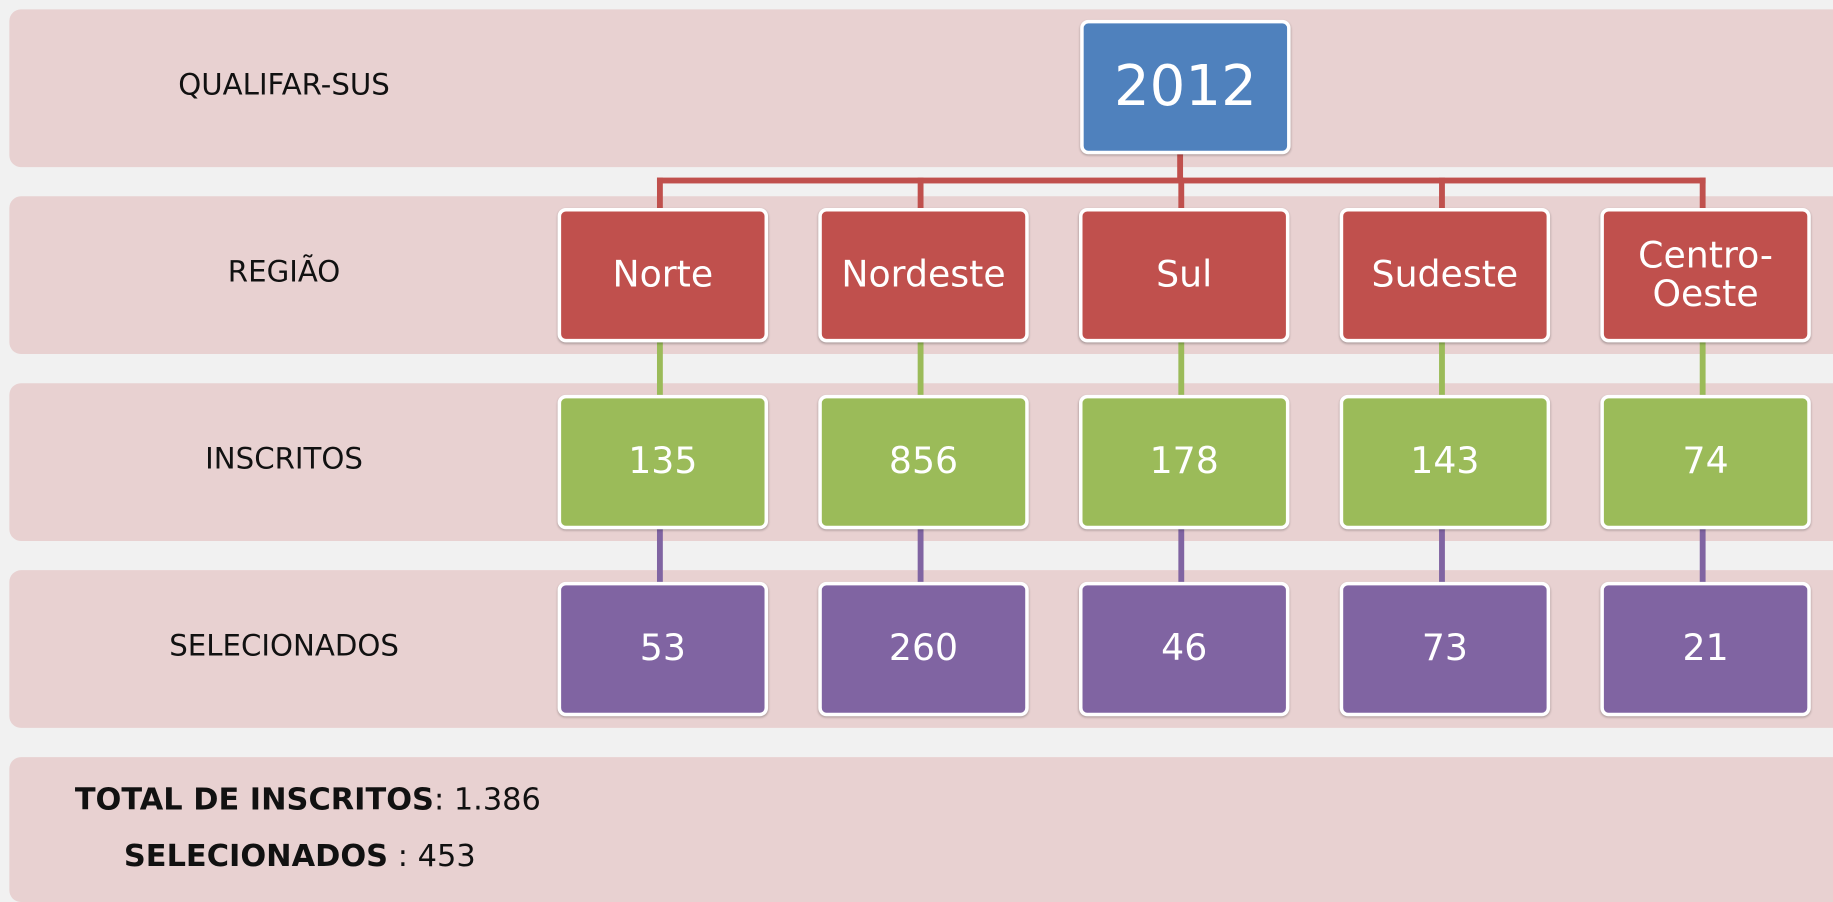 The image size is (1833, 902). What do you see at coordinates (284, 271) in the screenshot?
I see `row-label: REGIÃO` at bounding box center [284, 271].